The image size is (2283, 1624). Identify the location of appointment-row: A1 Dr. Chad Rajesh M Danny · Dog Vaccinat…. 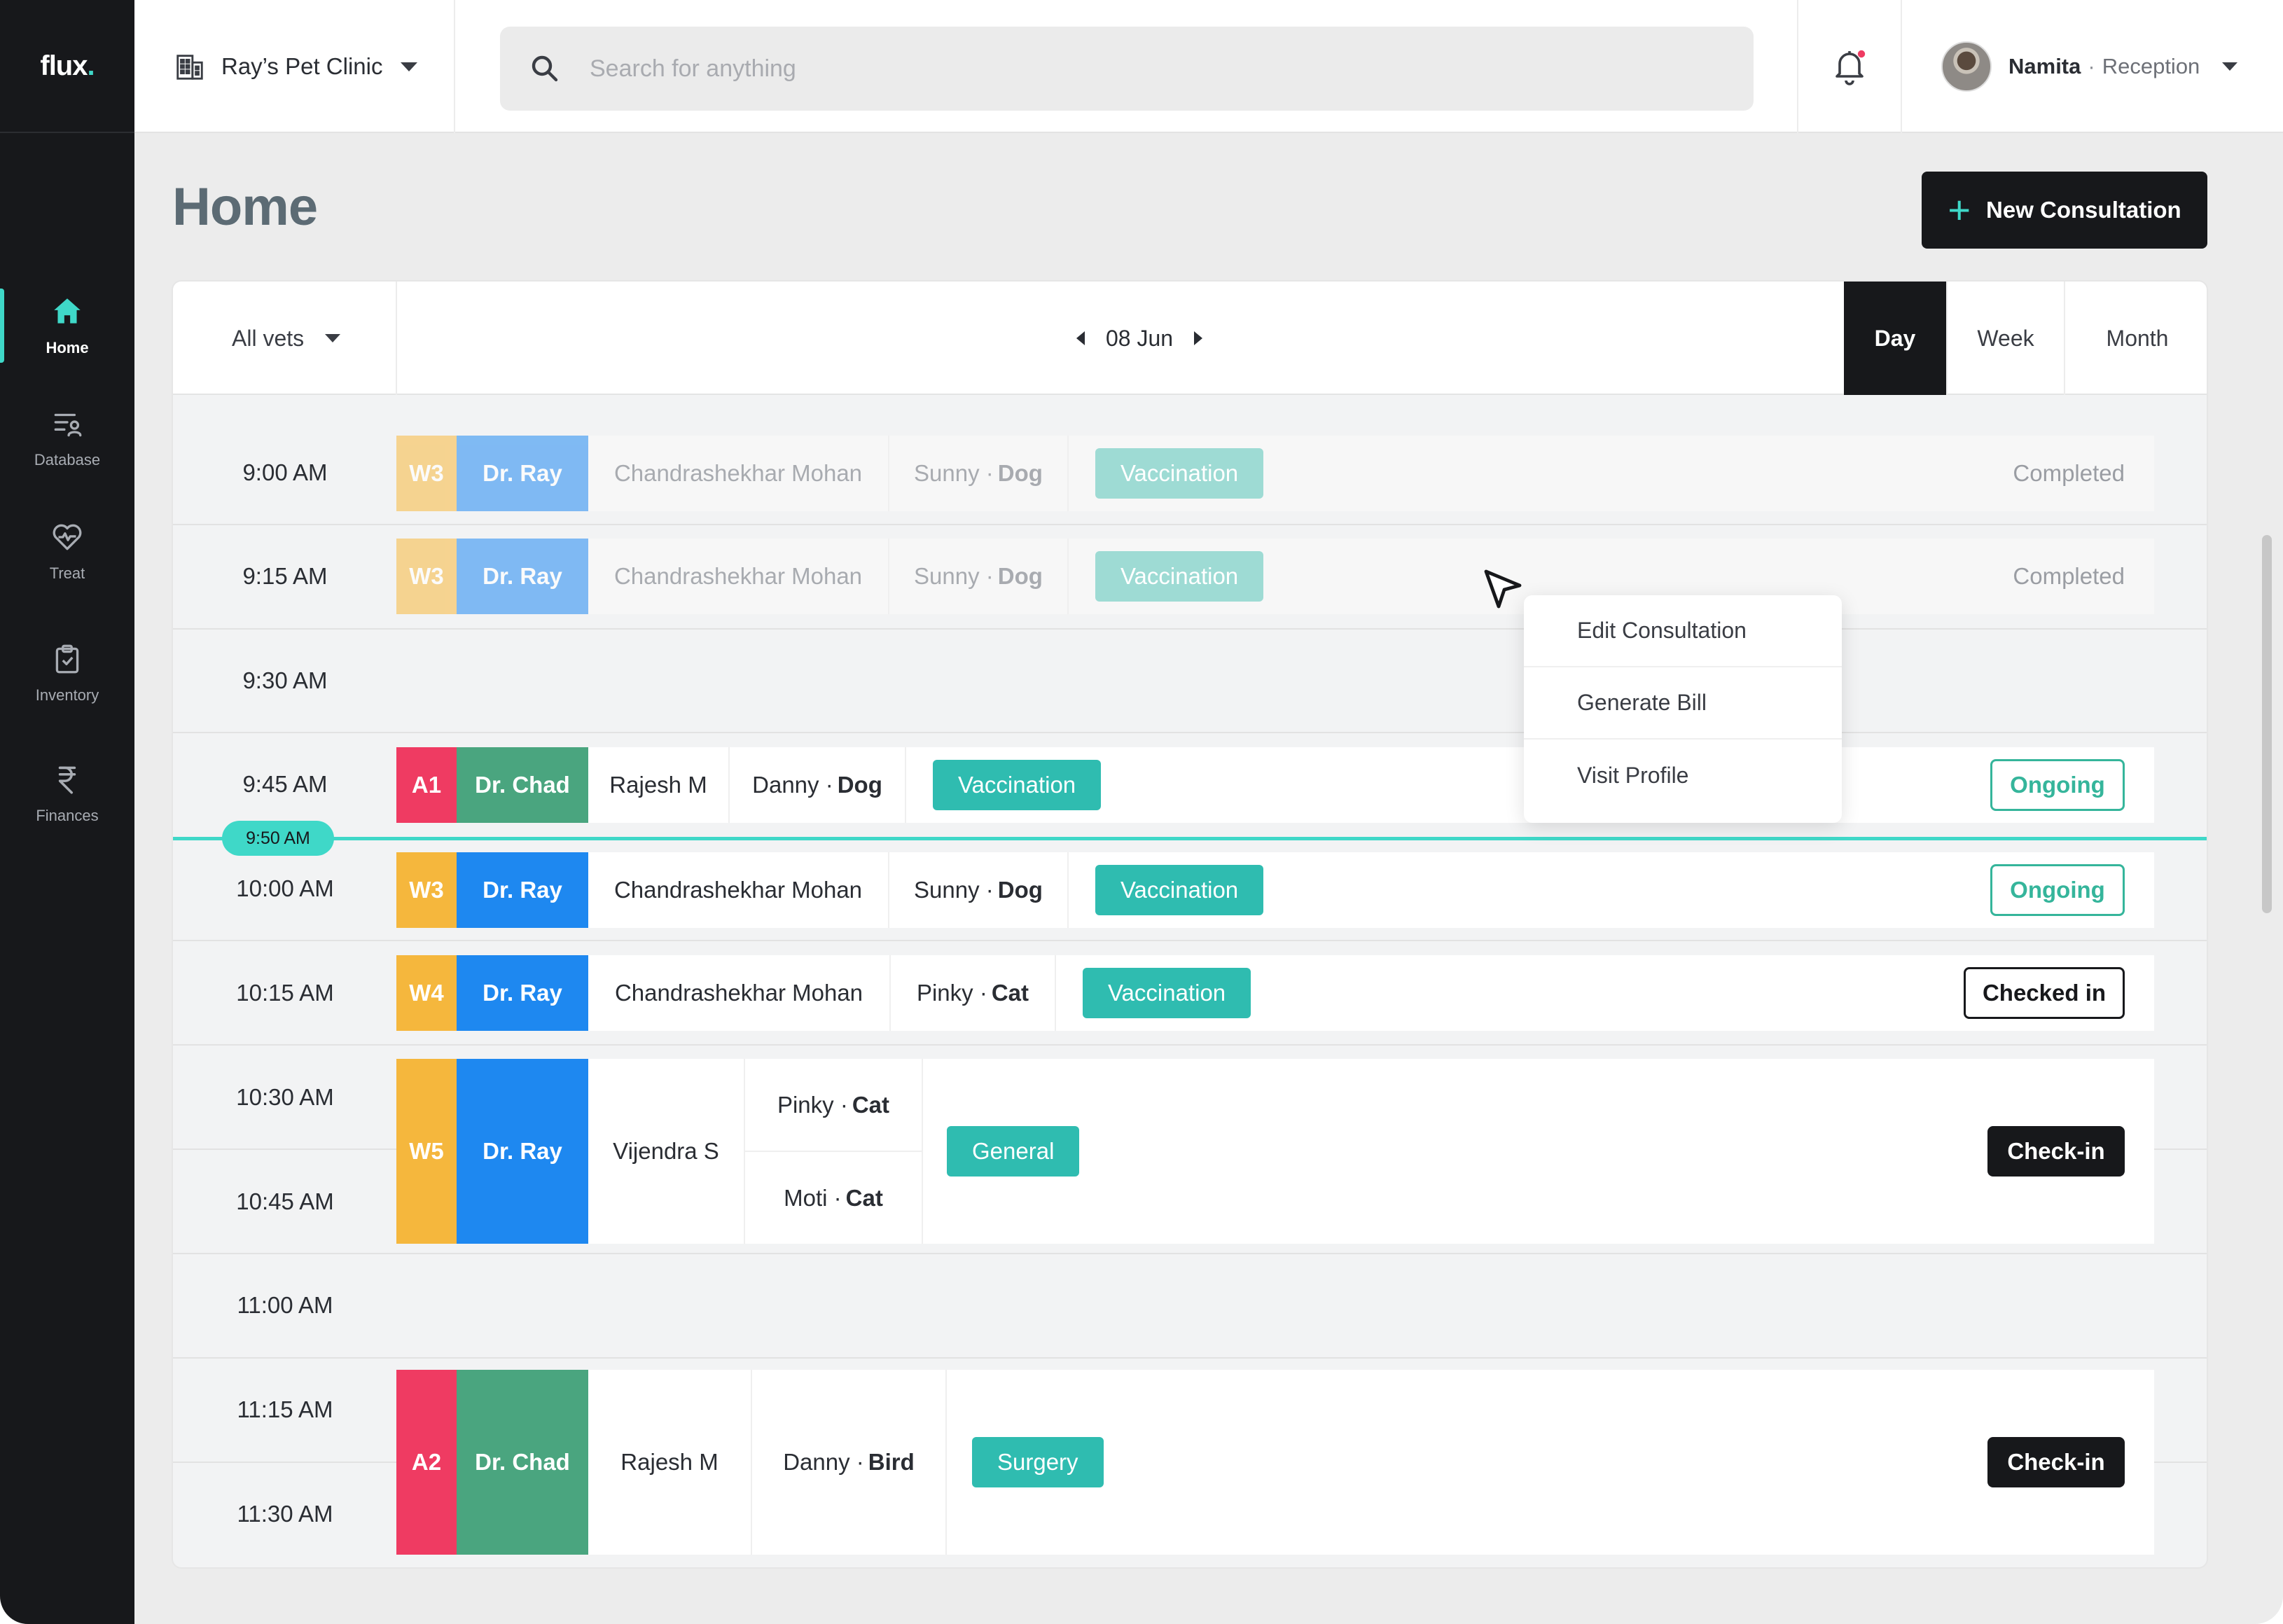
(1275, 785).